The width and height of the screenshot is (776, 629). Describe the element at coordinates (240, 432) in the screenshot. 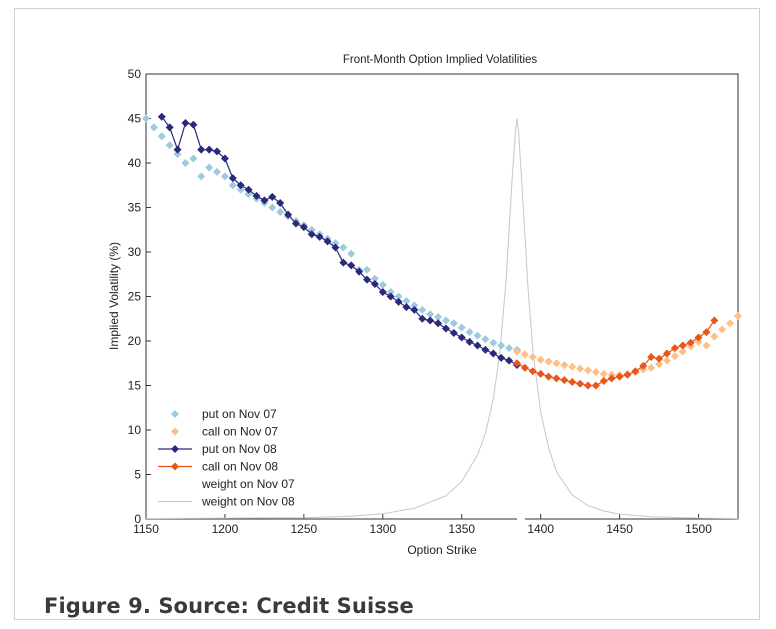

I see `legend-label: call on Nov 07` at that location.